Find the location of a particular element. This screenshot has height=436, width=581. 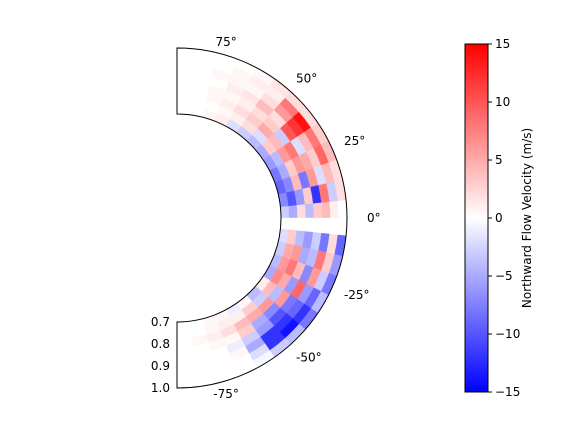

theta-tick-label: -50° is located at coordinates (309, 357).